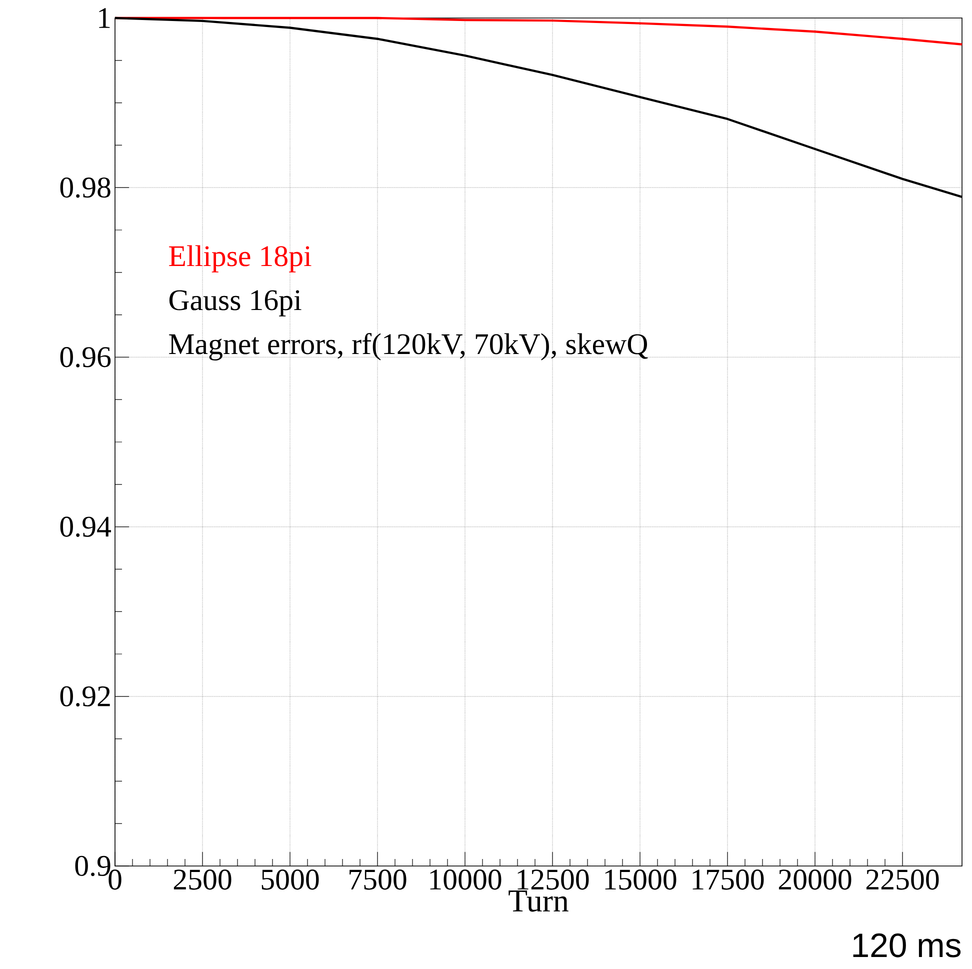 The height and width of the screenshot is (969, 972). Describe the element at coordinates (466, 880) in the screenshot. I see `x-tick-label: 10000` at that location.